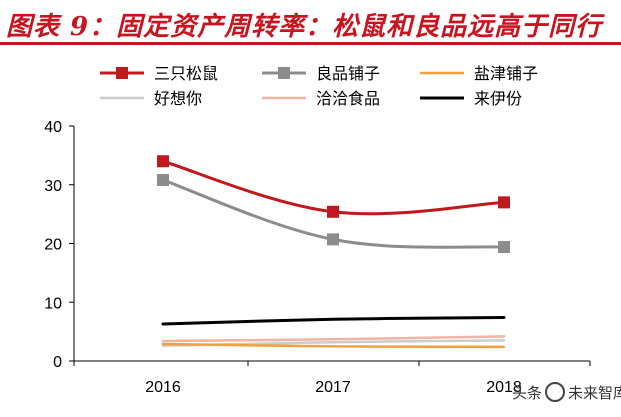  What do you see at coordinates (498, 98) in the screenshot?
I see `legend-label: 来伊份` at bounding box center [498, 98].